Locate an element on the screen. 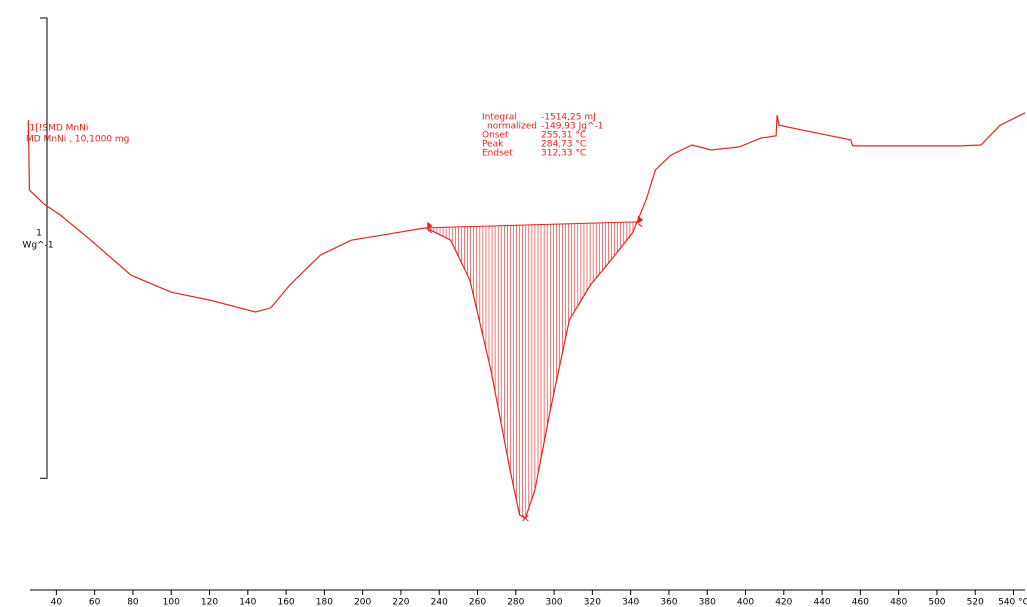  y-unit: Wg^-1 is located at coordinates (37, 246).